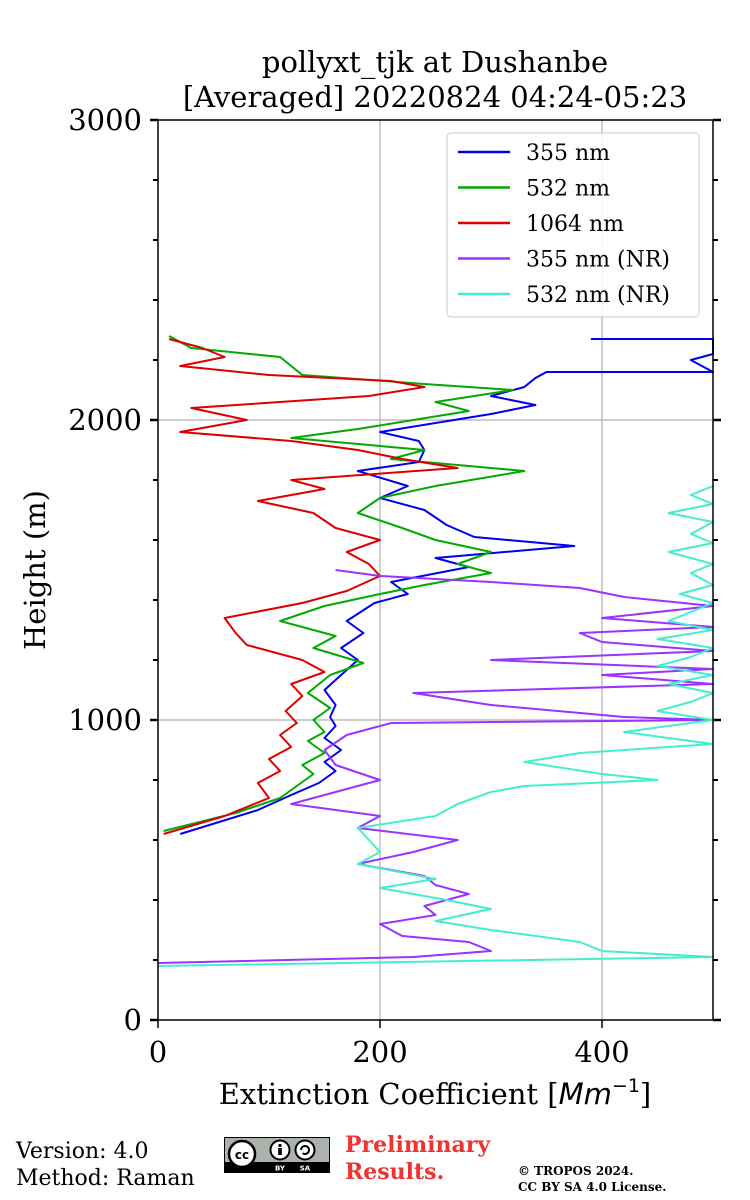 The image size is (750, 1200). I want to click on preliminary-notice-line2: Results., so click(395, 1172).